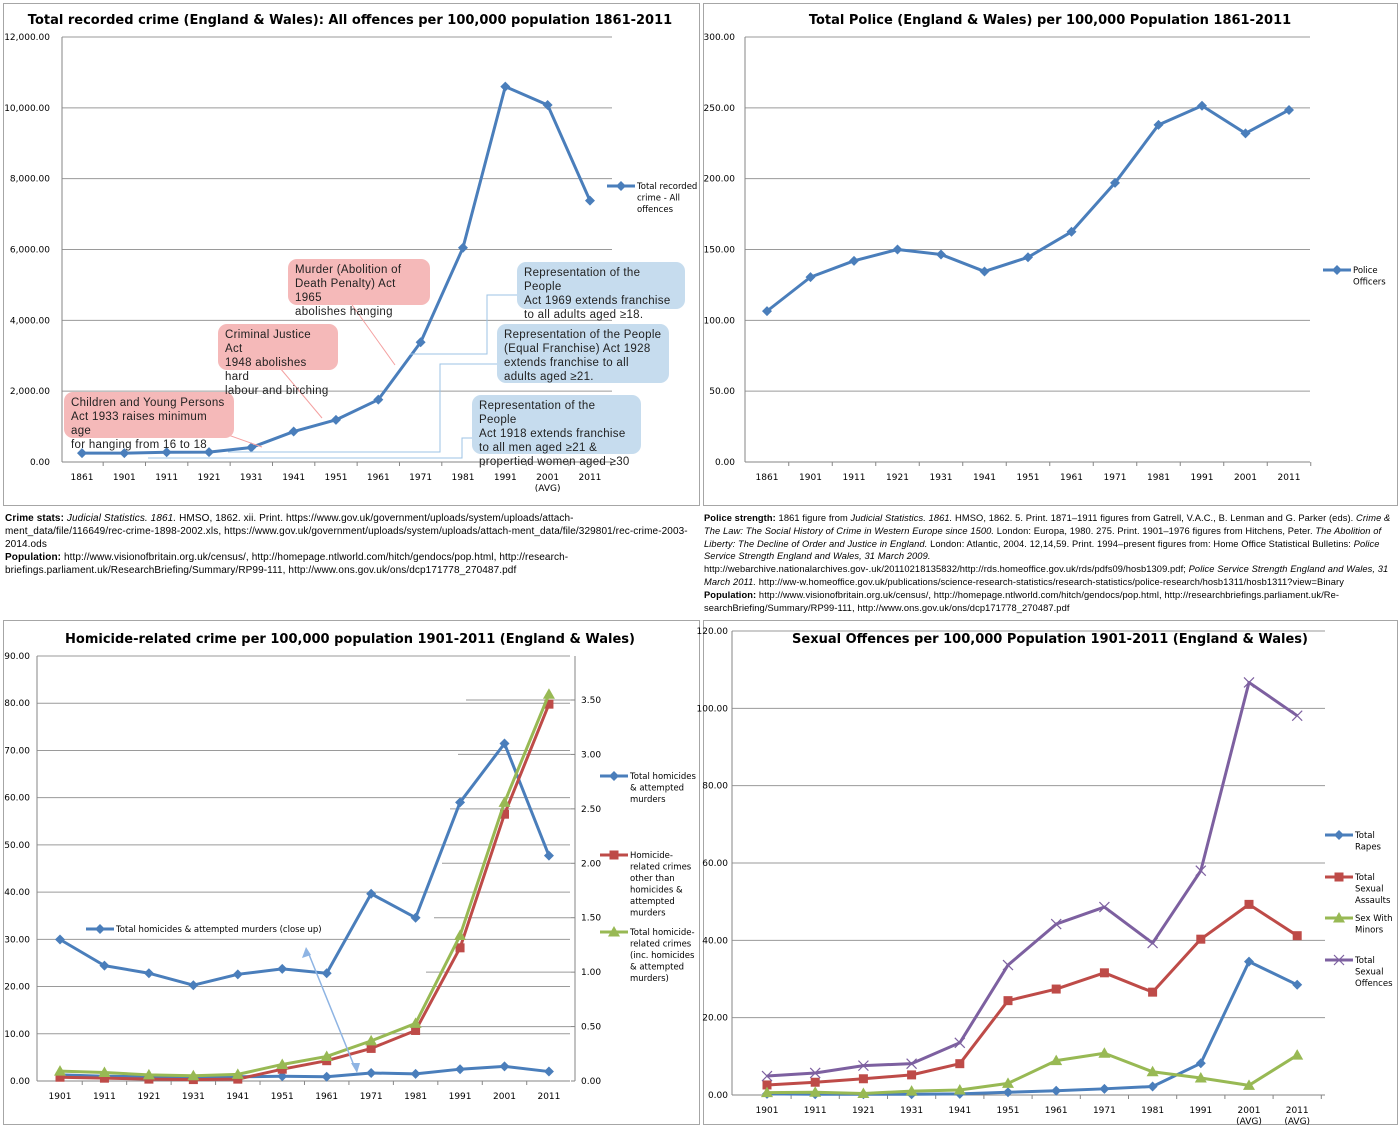 This screenshot has height=1127, width=1400. What do you see at coordinates (348, 270) in the screenshot?
I see `annotation-line: Murder (Abolition of` at bounding box center [348, 270].